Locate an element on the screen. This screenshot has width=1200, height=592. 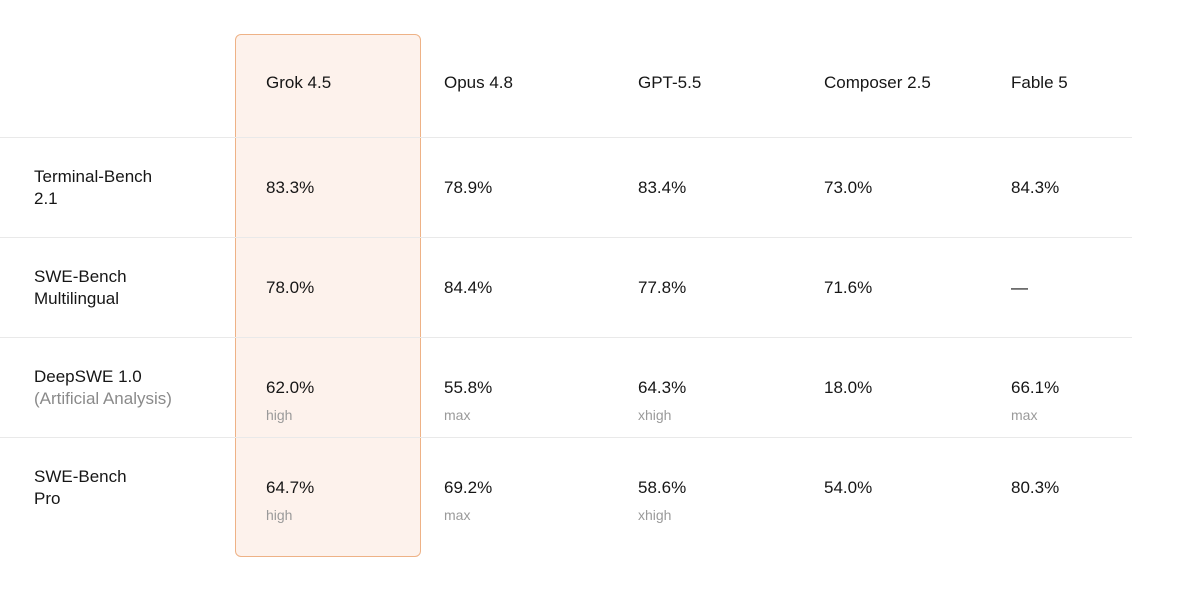
cell-value: 77.8% is located at coordinates (662, 287).